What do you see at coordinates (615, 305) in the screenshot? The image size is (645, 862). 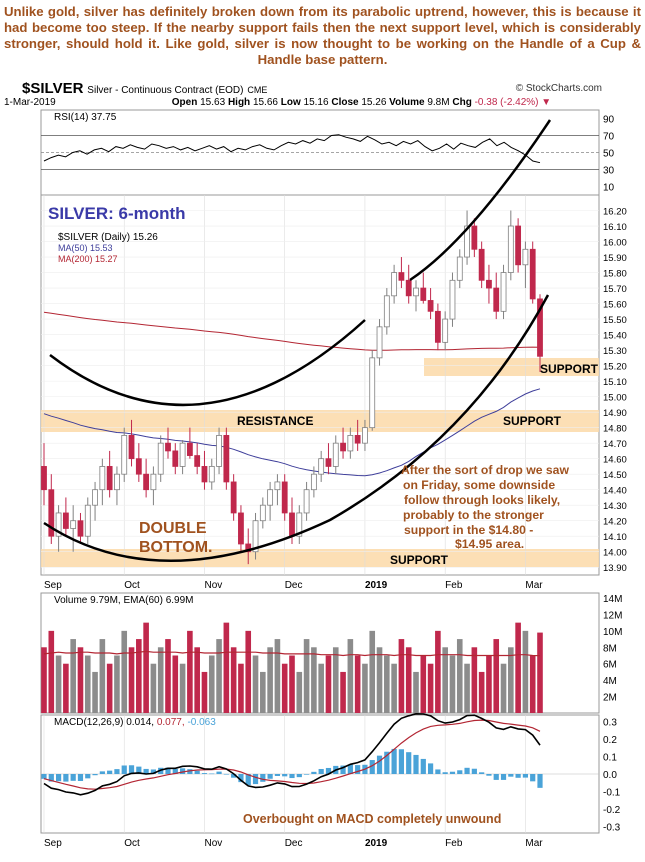 I see `price-tick-label: 15.60` at bounding box center [615, 305].